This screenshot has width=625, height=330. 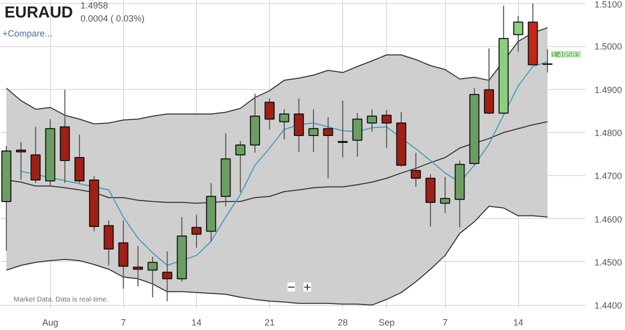 I want to click on x-tick-label: 28, so click(x=343, y=323).